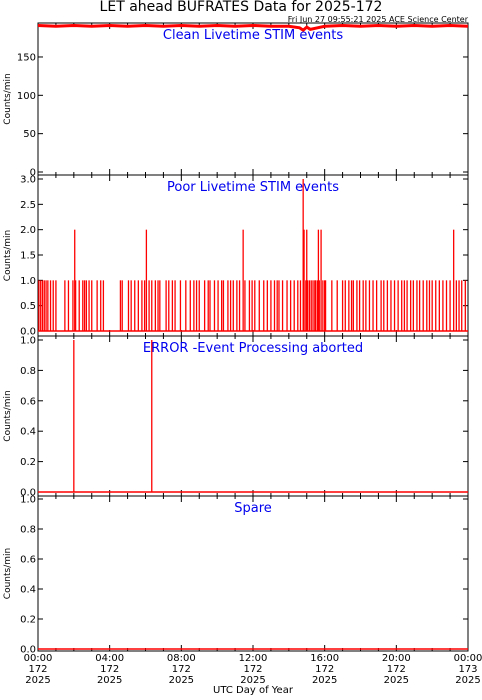 The height and width of the screenshot is (700, 482). Describe the element at coordinates (29, 134) in the screenshot. I see `y-tick-label: 50` at that location.